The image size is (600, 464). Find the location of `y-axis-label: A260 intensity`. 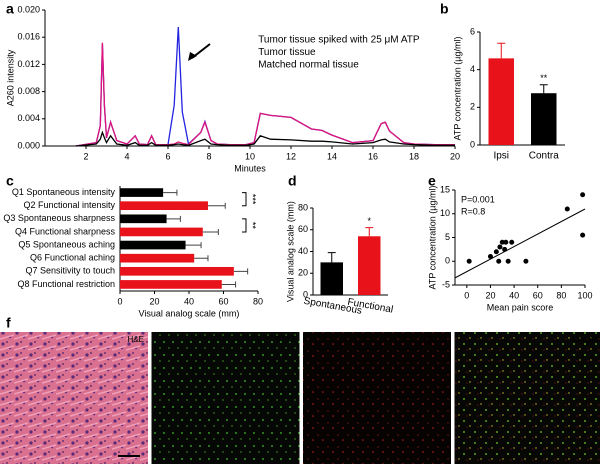

y-axis-label: A260 intensity is located at coordinates (10, 77).